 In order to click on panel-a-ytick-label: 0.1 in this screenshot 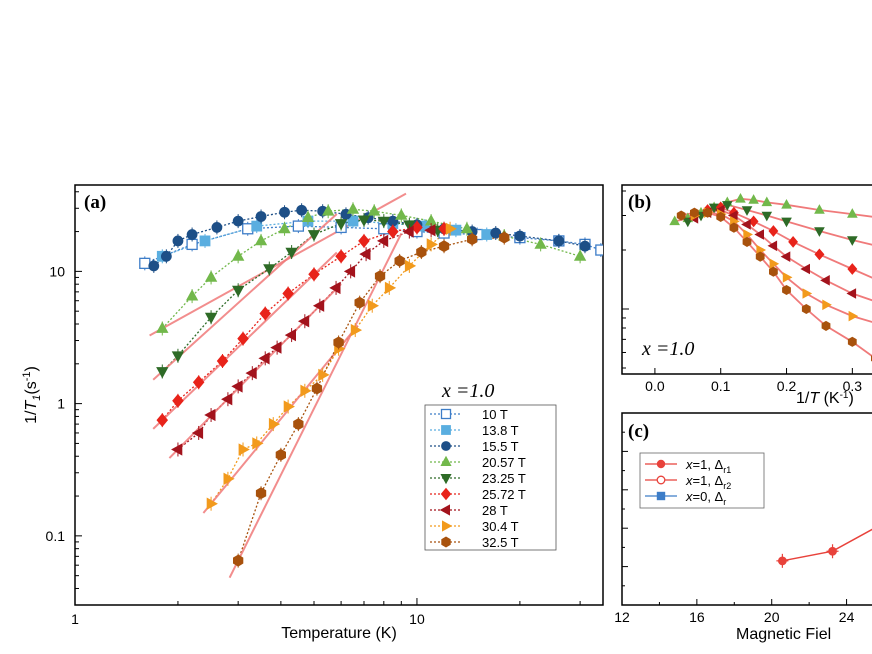, I will do `click(56, 536)`.